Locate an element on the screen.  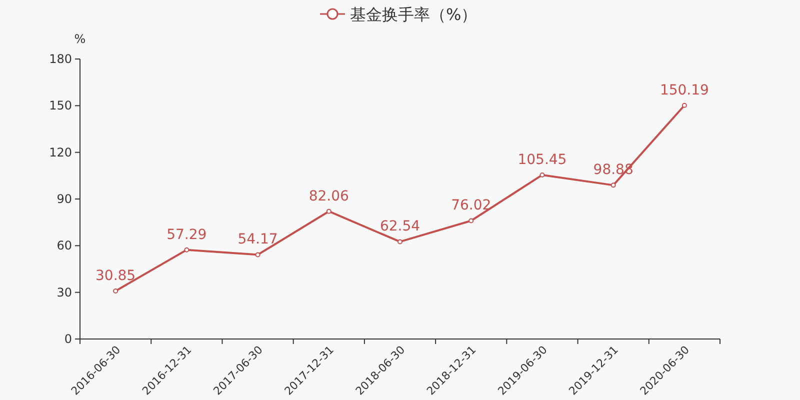
data-label: 76.02 is located at coordinates (471, 206).